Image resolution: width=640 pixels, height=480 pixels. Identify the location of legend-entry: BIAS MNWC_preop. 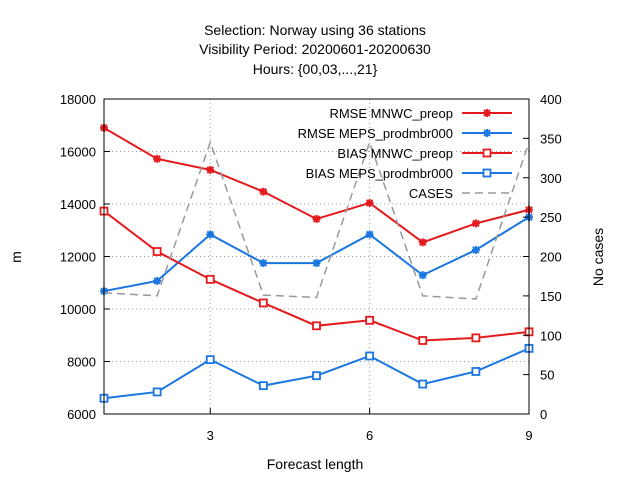
(424, 153).